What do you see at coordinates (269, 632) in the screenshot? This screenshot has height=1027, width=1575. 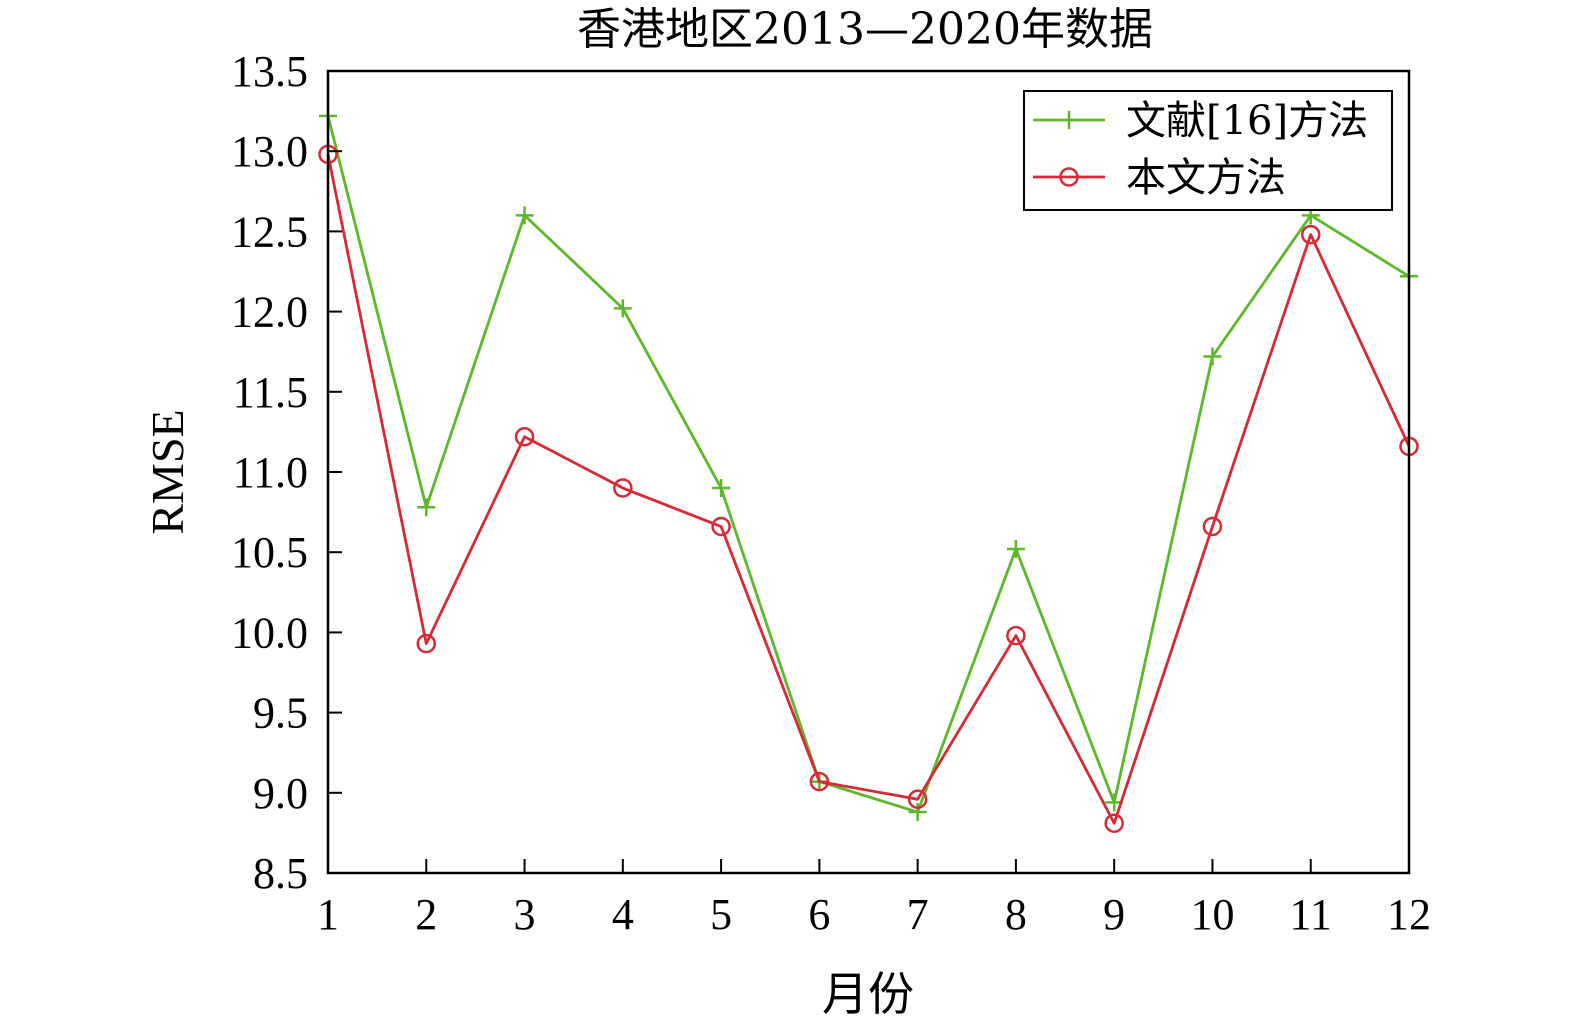 I see `y-tick-label: 10.0` at bounding box center [269, 632].